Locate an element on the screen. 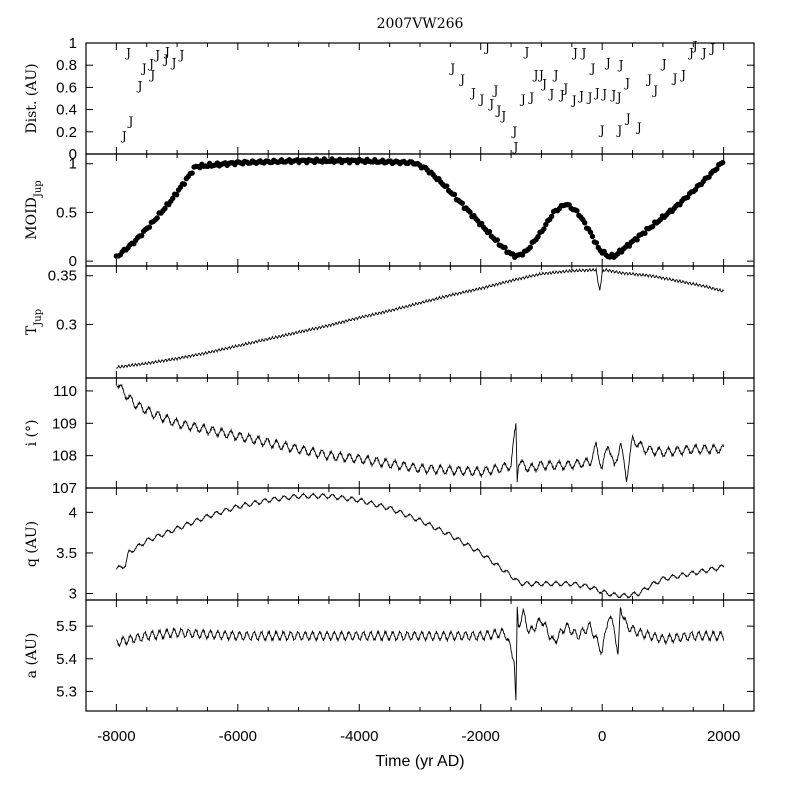  y-axis-label-main: MOID is located at coordinates (32, 218).